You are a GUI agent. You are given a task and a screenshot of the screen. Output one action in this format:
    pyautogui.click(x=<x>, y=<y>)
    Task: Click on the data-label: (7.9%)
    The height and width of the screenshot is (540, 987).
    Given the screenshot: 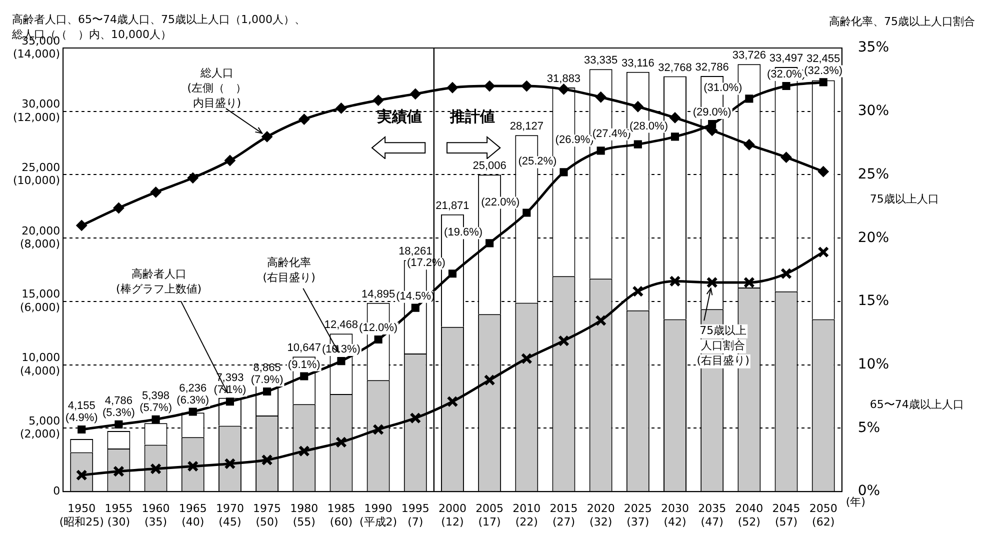 What is the action you would take?
    pyautogui.click(x=267, y=380)
    